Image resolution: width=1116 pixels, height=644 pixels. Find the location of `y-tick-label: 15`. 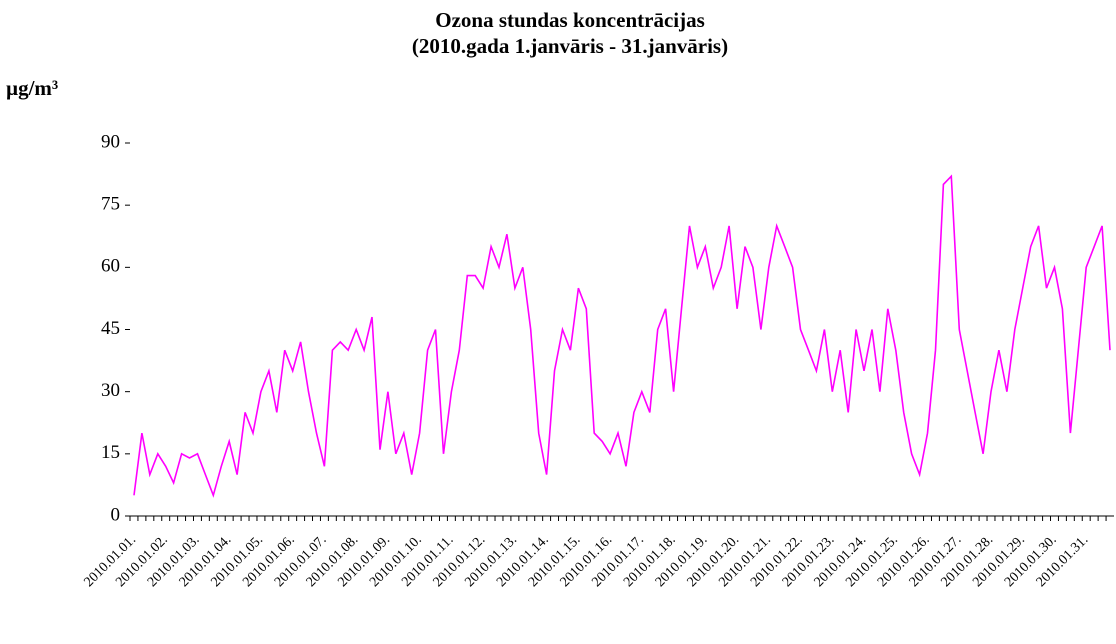

y-tick-label: 15 is located at coordinates (110, 452).